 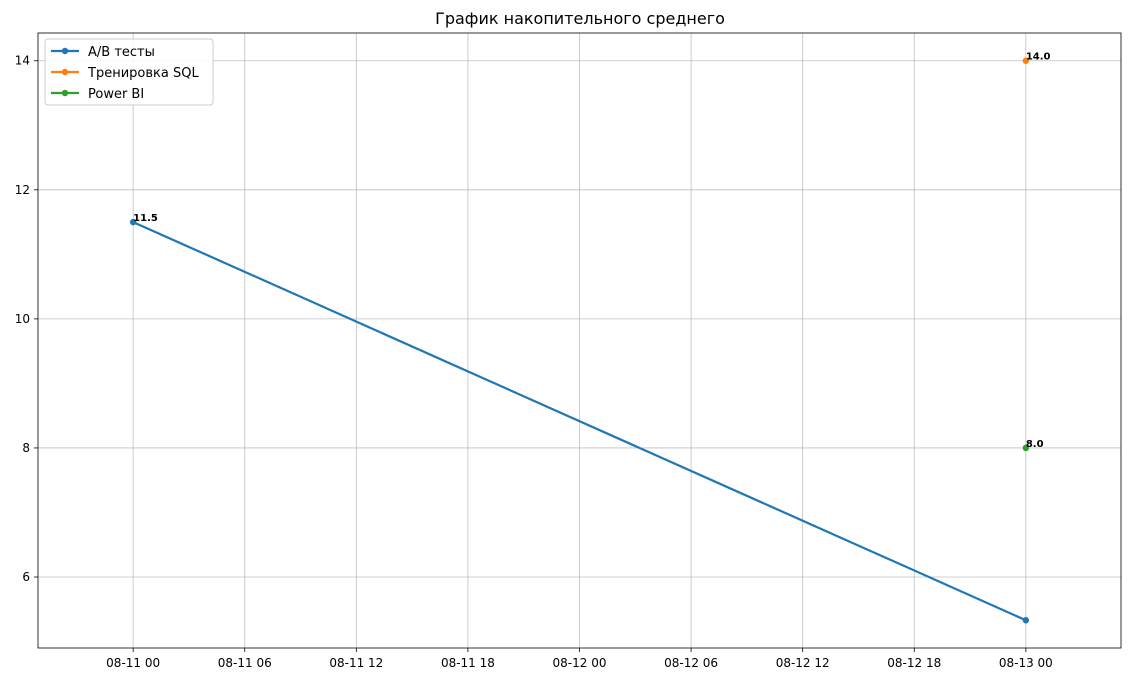 I want to click on legend: A/B тесты Тренировка SQL Power BI, so click(x=129, y=72).